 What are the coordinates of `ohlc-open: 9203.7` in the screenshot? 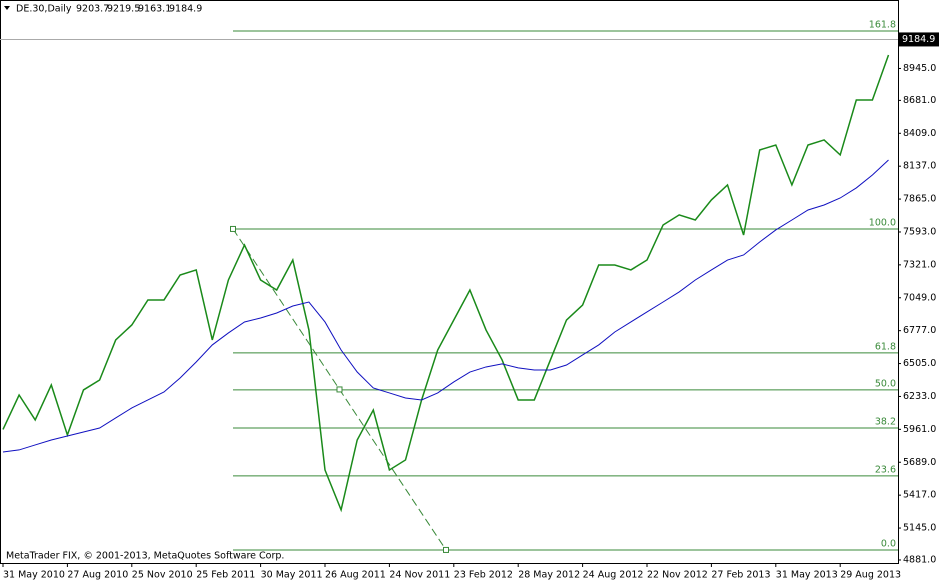 It's located at (92, 9).